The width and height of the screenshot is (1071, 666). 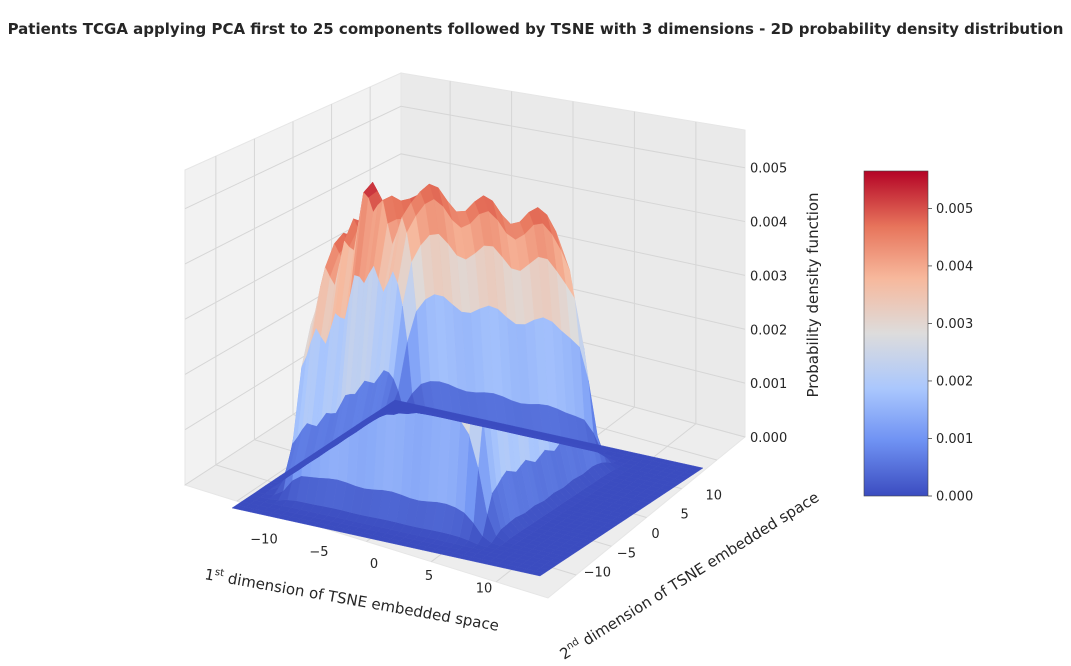 What do you see at coordinates (768, 438) in the screenshot?
I see `z-tick-label: 0.000` at bounding box center [768, 438].